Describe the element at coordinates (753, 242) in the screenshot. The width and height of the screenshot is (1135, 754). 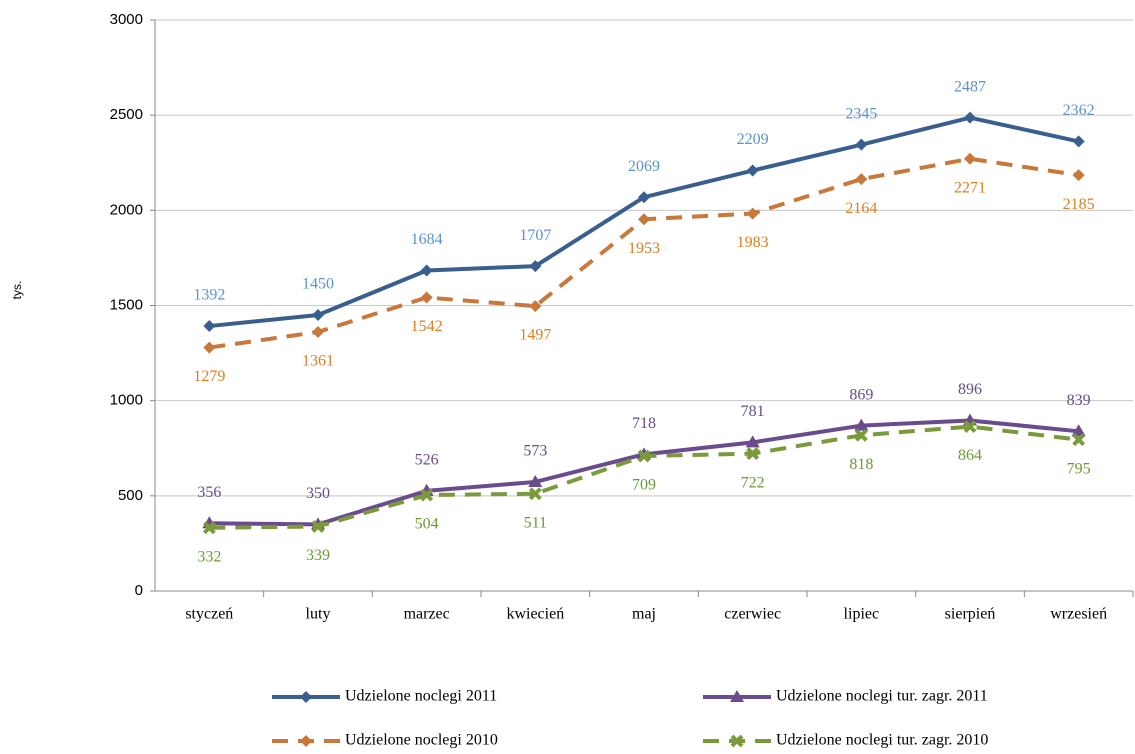
I see `data-label: 1983` at that location.